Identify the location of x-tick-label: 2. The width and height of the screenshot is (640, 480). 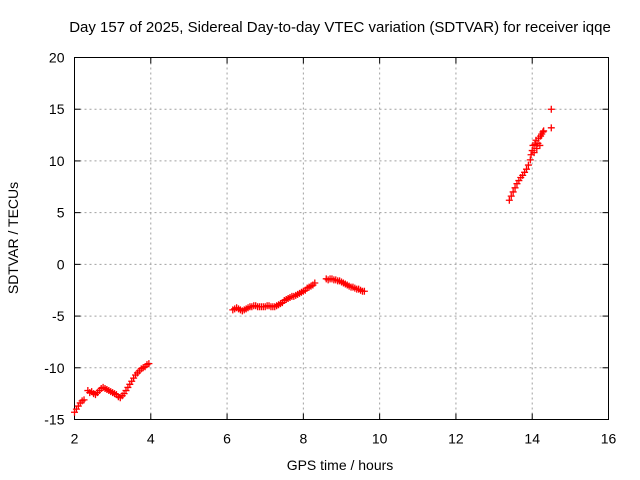
(75, 439).